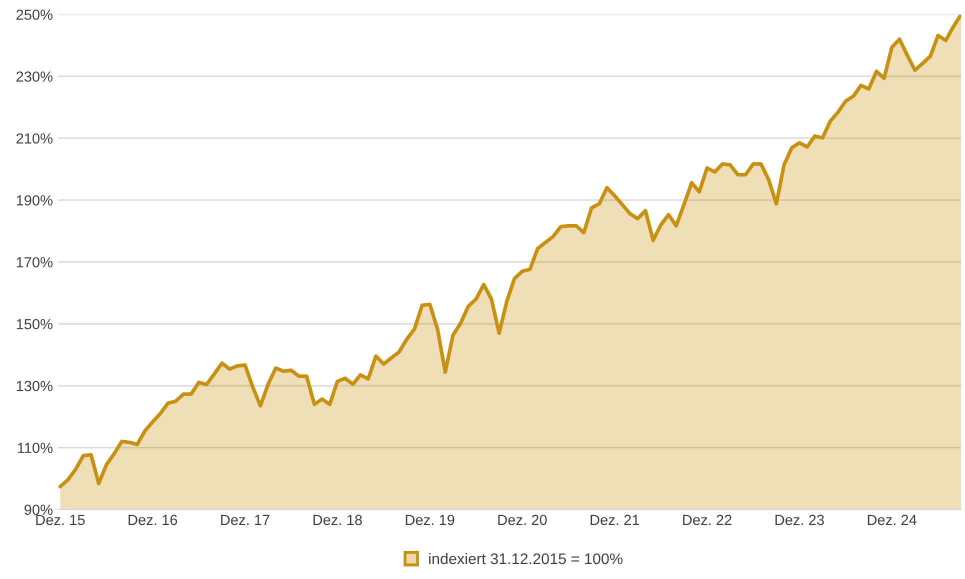 This screenshot has height=579, width=965. I want to click on x-tick-label: Dez. 24, so click(892, 520).